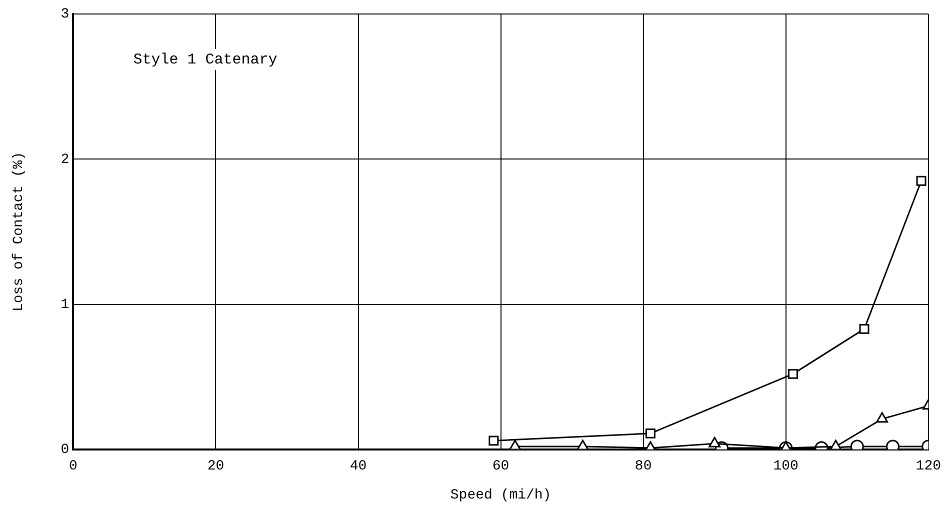 The height and width of the screenshot is (513, 949). Describe the element at coordinates (785, 466) in the screenshot. I see `x-tick-label: 100` at that location.